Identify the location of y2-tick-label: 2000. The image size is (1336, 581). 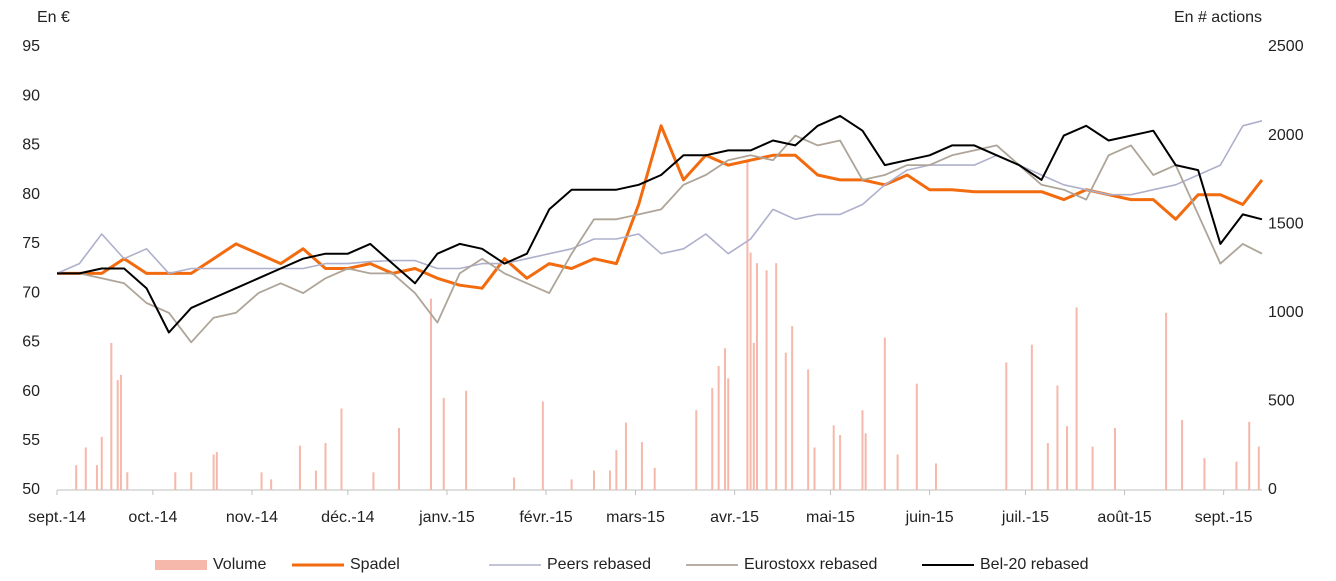
(1286, 135).